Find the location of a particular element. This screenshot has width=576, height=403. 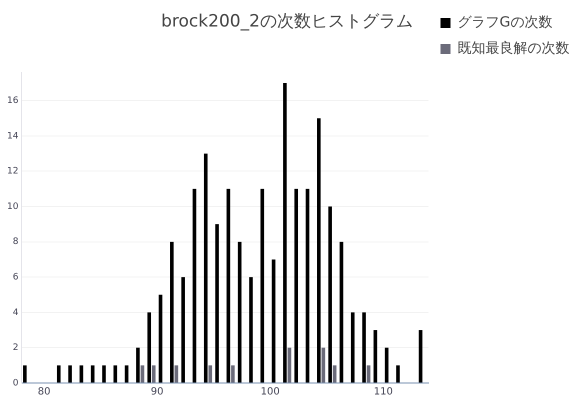

y-tick-label: 10 is located at coordinates (13, 207).